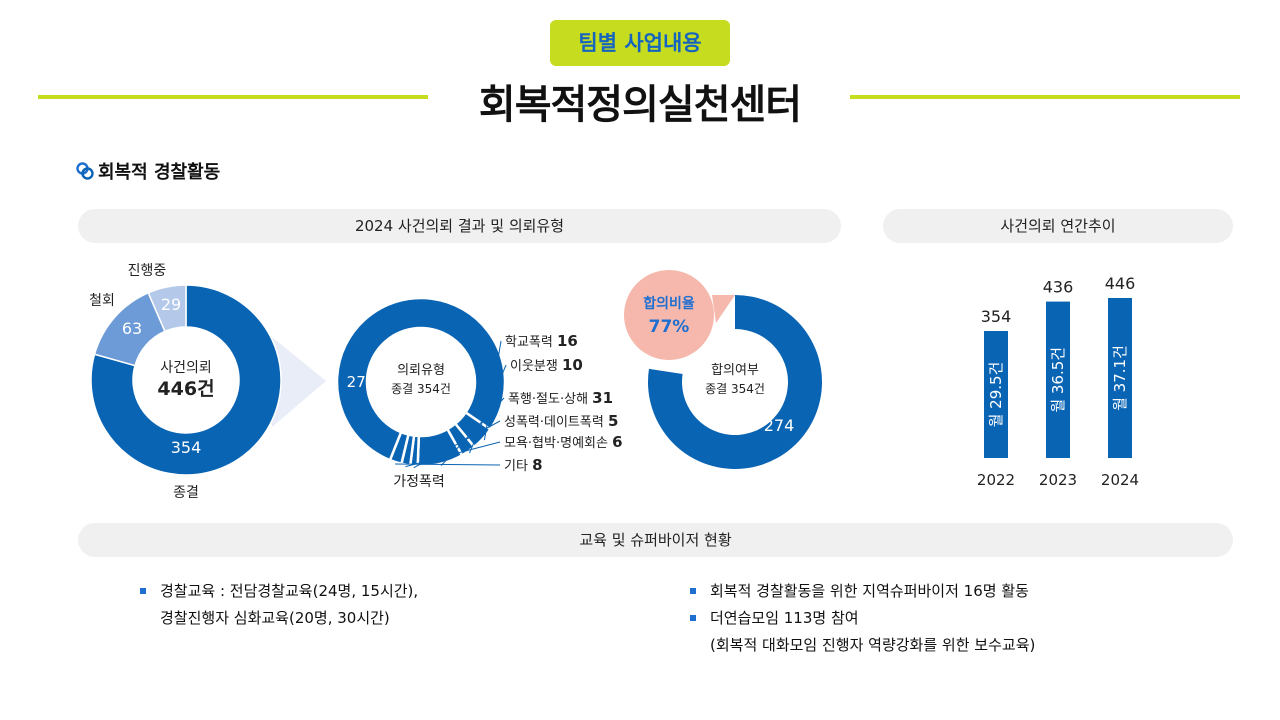 Image resolution: width=1280 pixels, height=720 pixels. What do you see at coordinates (171, 304) in the screenshot?
I see `slice-value-label: 29` at bounding box center [171, 304].